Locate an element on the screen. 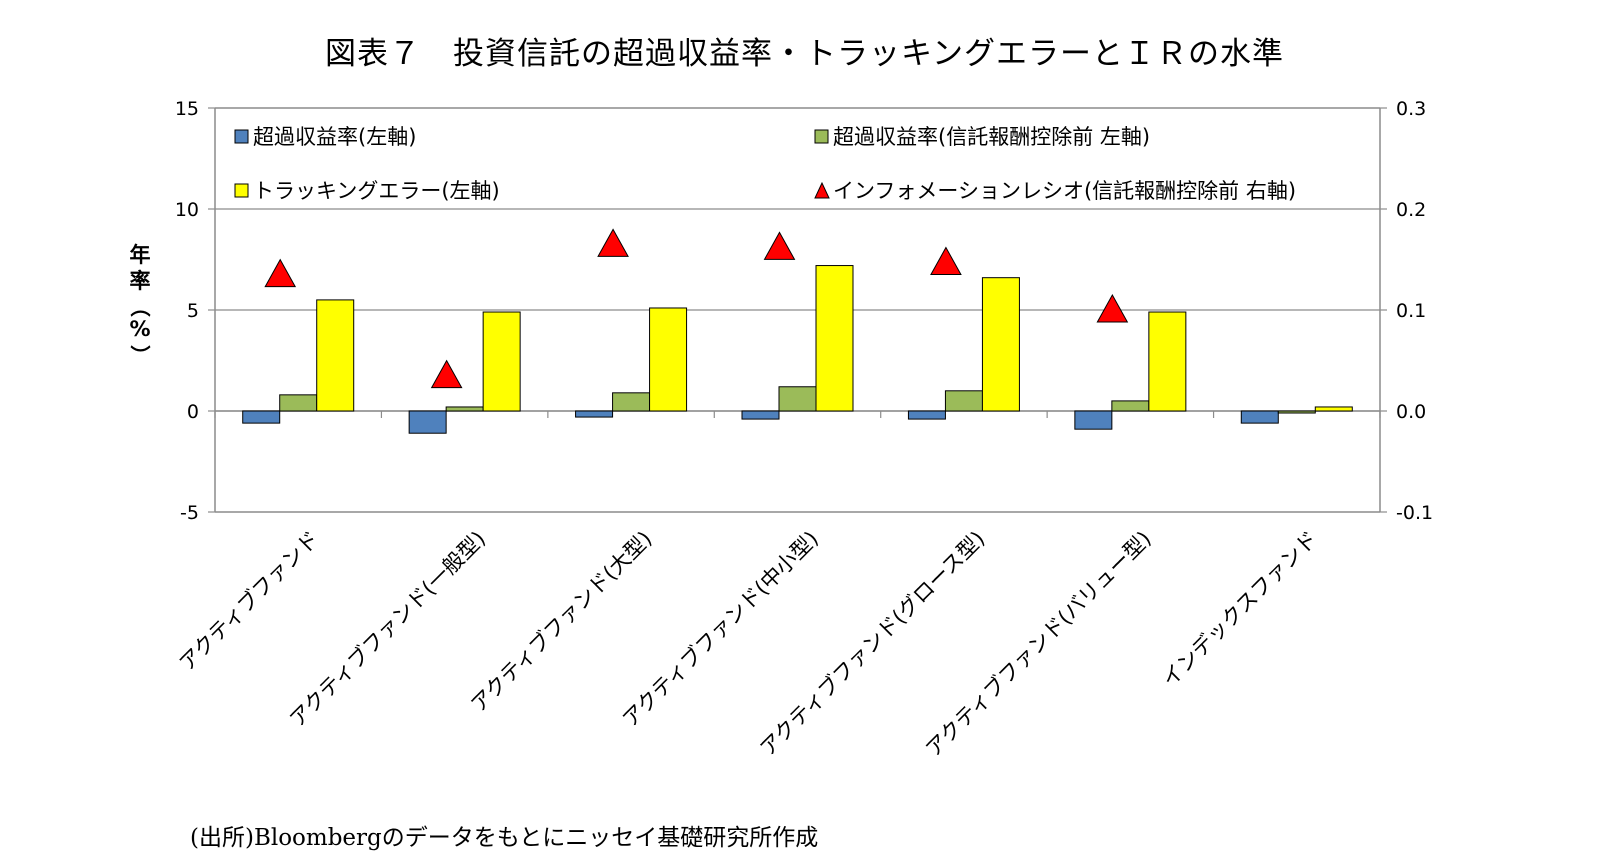 The height and width of the screenshot is (868, 1609). y-tick-label: 0 is located at coordinates (193, 412).